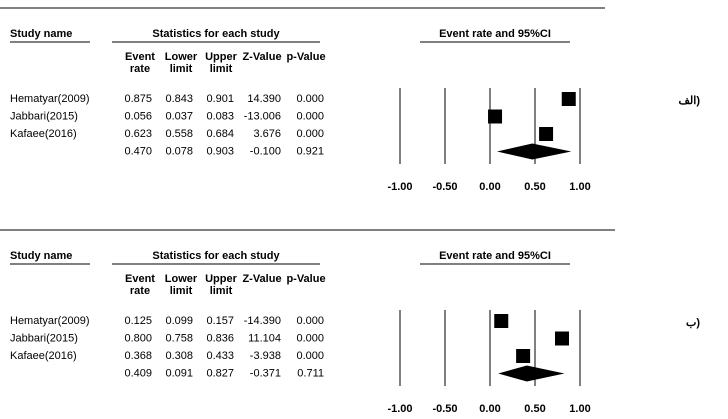  What do you see at coordinates (310, 151) in the screenshot?
I see `cell: 0.921` at bounding box center [310, 151].